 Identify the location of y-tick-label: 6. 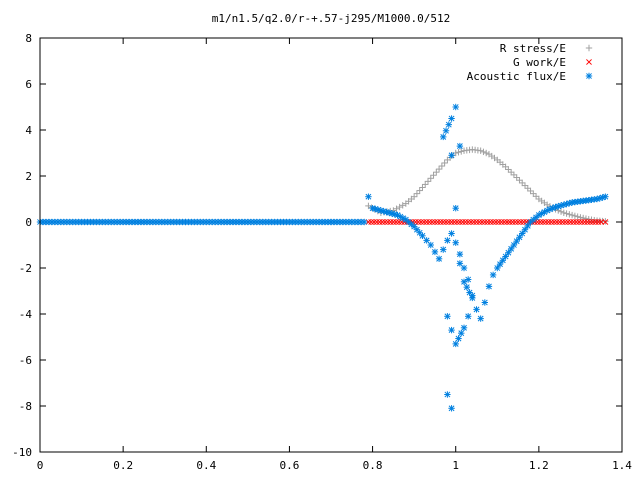
(28, 84).